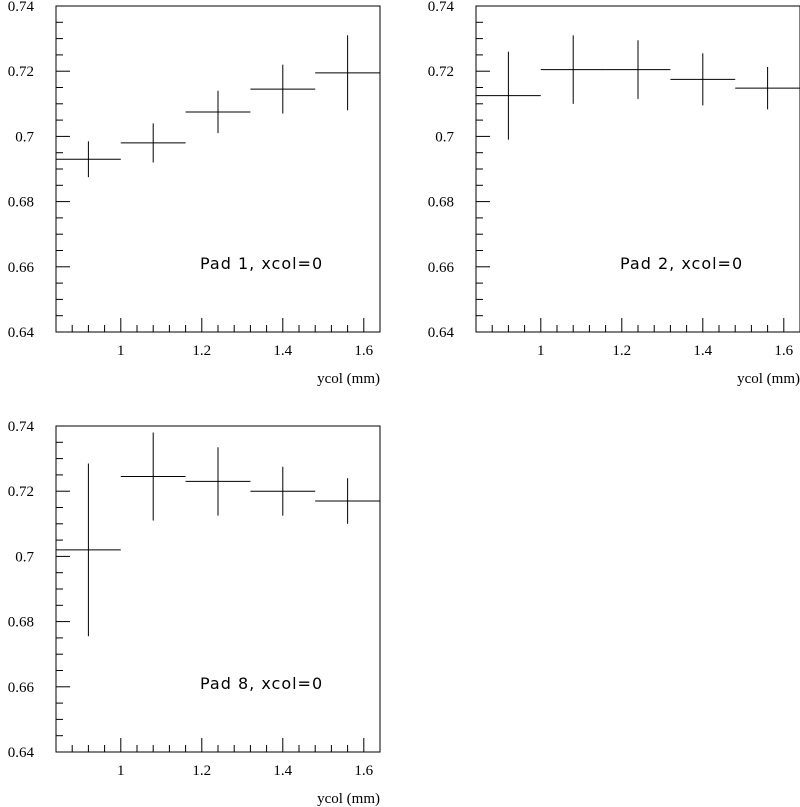 The image size is (800, 807). I want to click on pad-annotation: Pad 8, xcol=0, so click(261, 683).